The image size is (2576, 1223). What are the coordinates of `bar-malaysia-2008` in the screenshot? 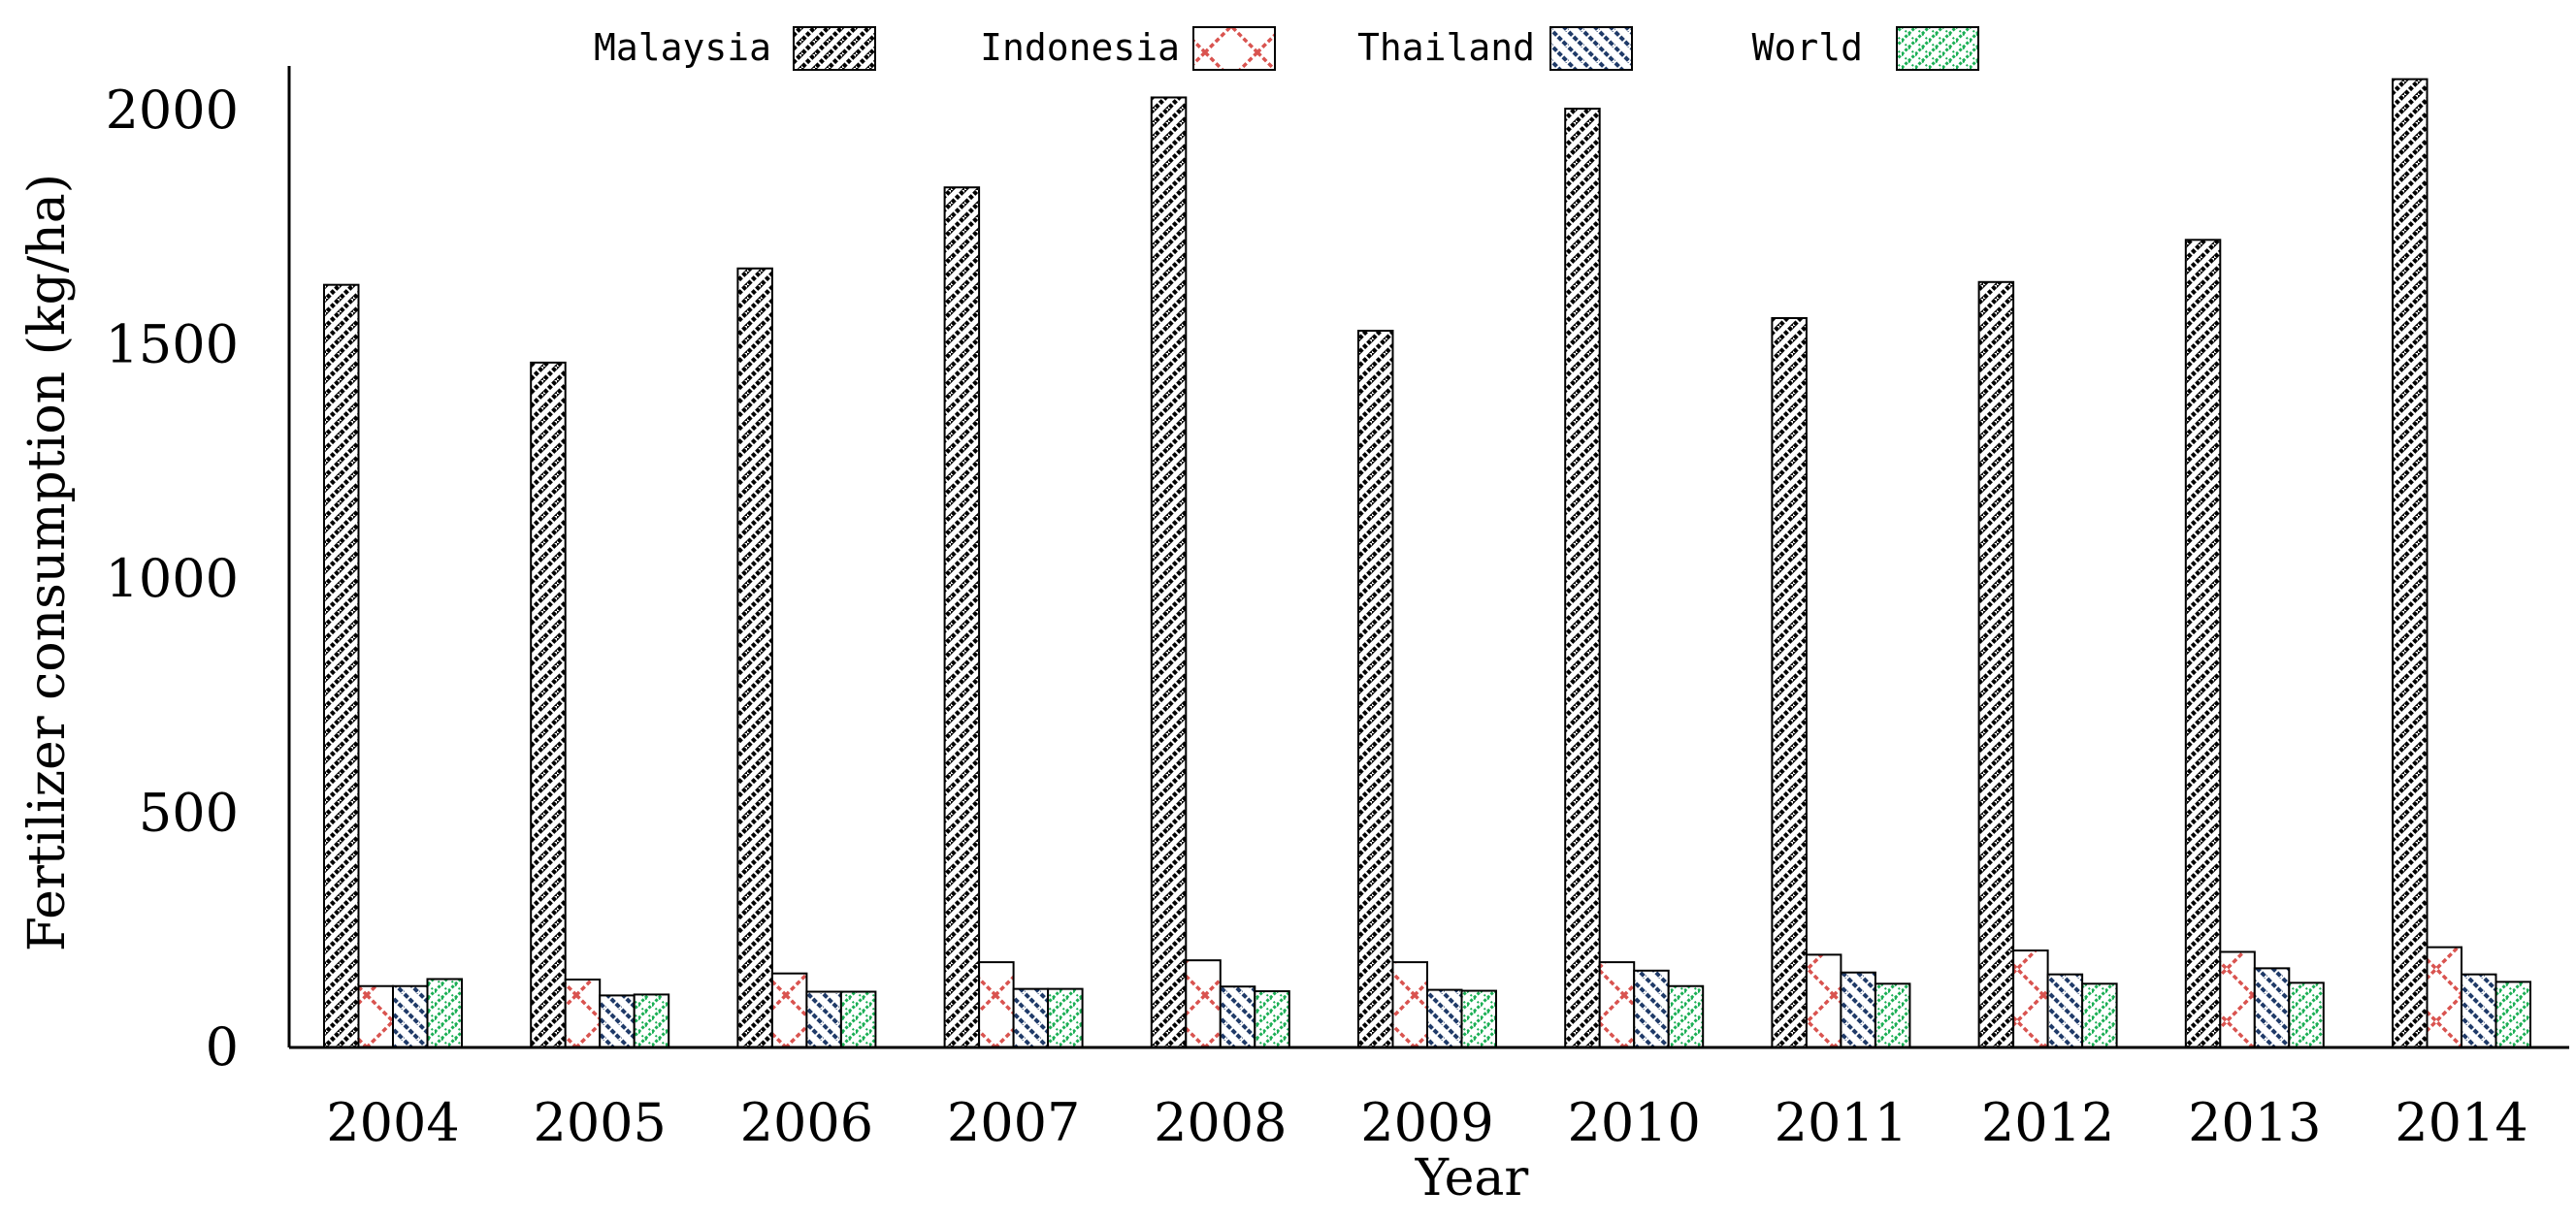 It's located at (1169, 572).